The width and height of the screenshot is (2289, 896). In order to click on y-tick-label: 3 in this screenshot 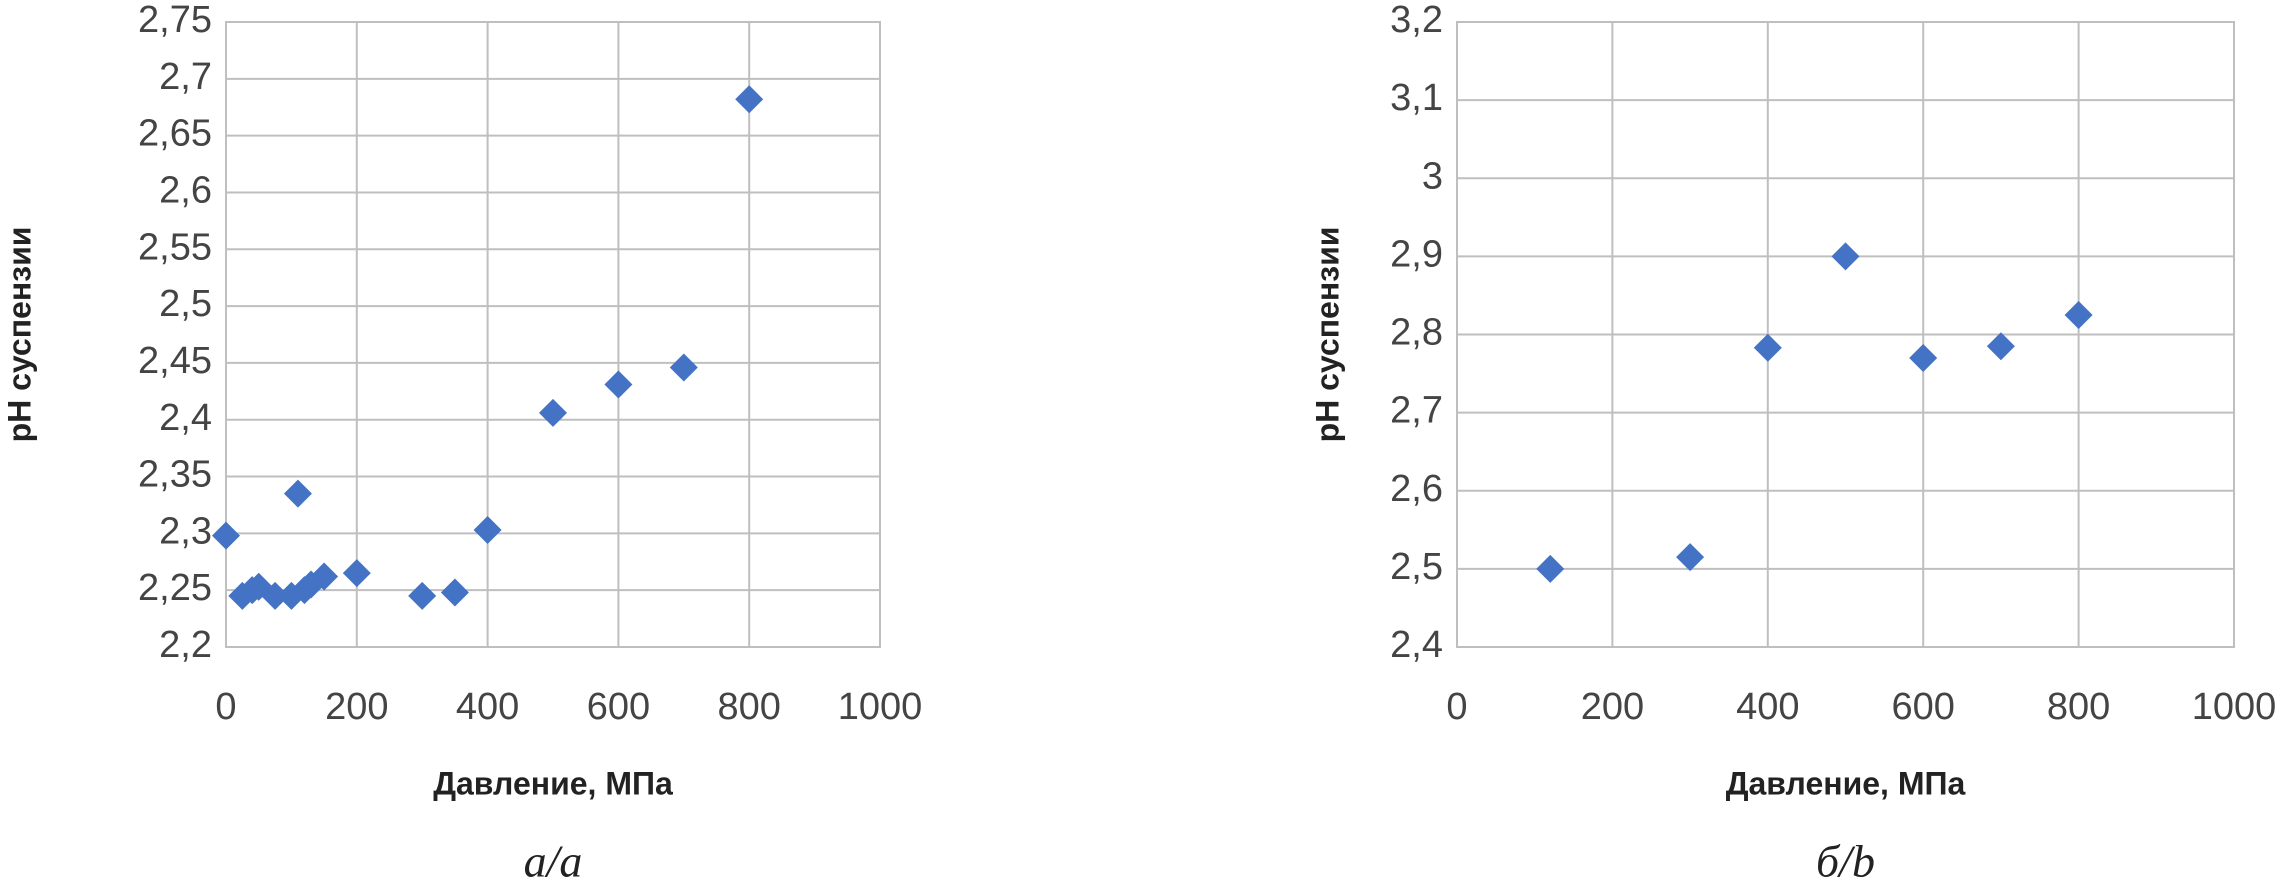, I will do `click(1432, 176)`.